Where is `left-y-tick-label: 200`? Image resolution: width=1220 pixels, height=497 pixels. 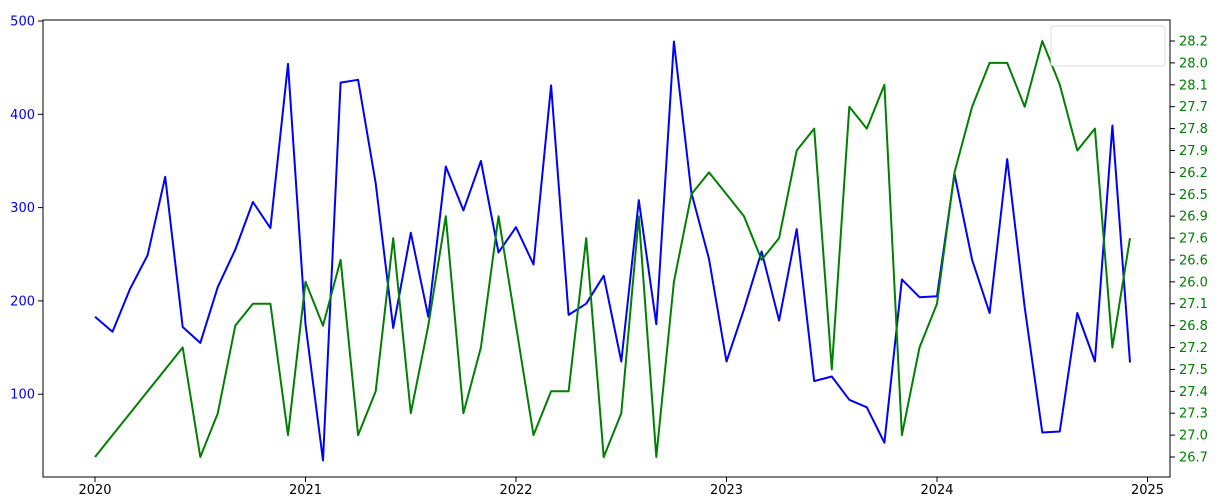
left-y-tick-label: 200 is located at coordinates (22, 301).